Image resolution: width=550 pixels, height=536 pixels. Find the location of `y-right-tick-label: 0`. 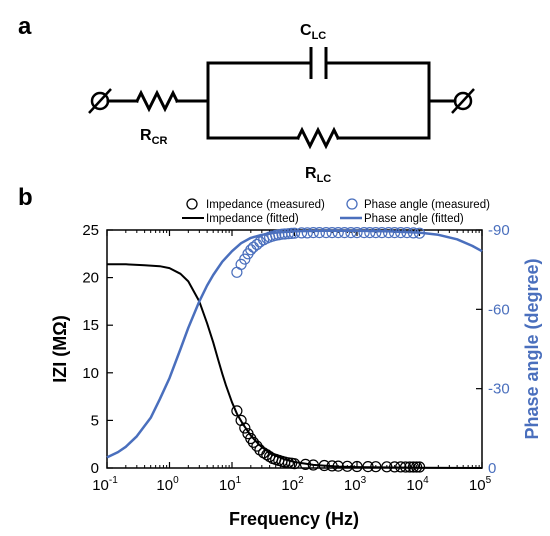

y-right-tick-label: 0 is located at coordinates (492, 468).